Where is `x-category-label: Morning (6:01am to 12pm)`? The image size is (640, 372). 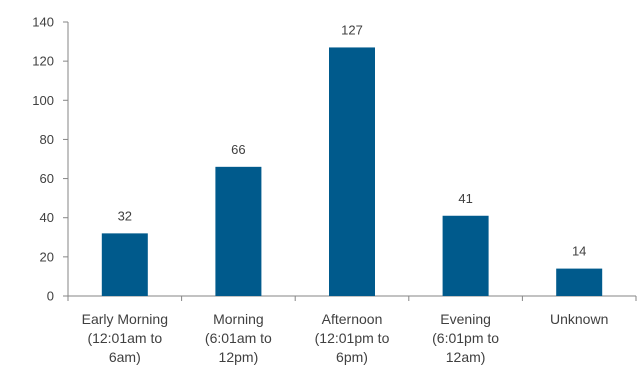
x-category-label: Morning (6:01am to 12pm) is located at coordinates (238, 338).